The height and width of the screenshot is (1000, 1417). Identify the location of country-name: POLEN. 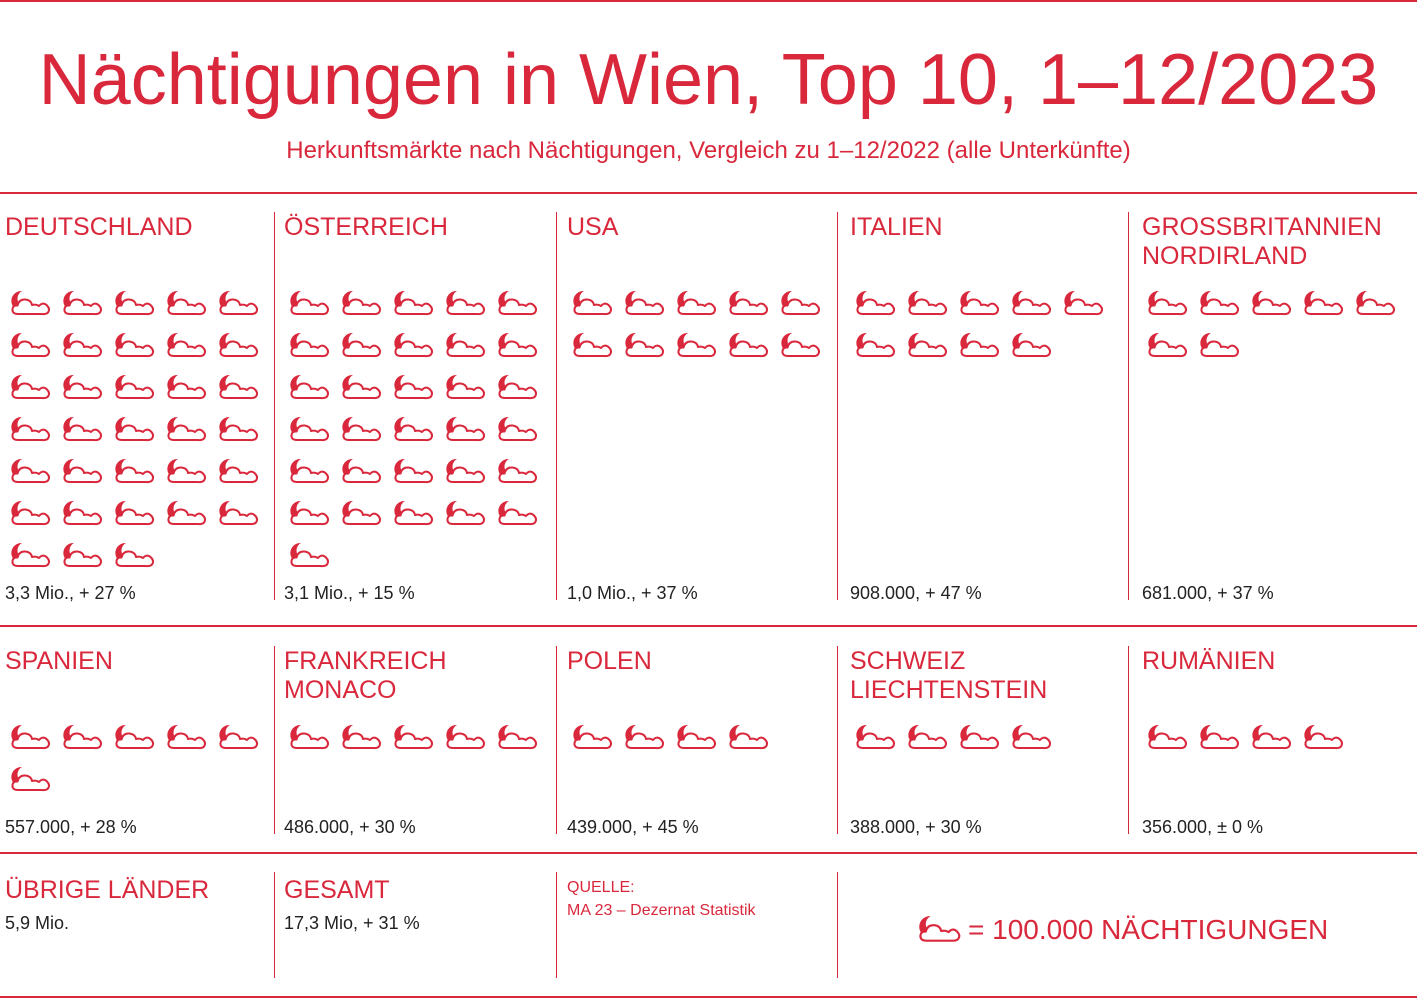
(609, 661).